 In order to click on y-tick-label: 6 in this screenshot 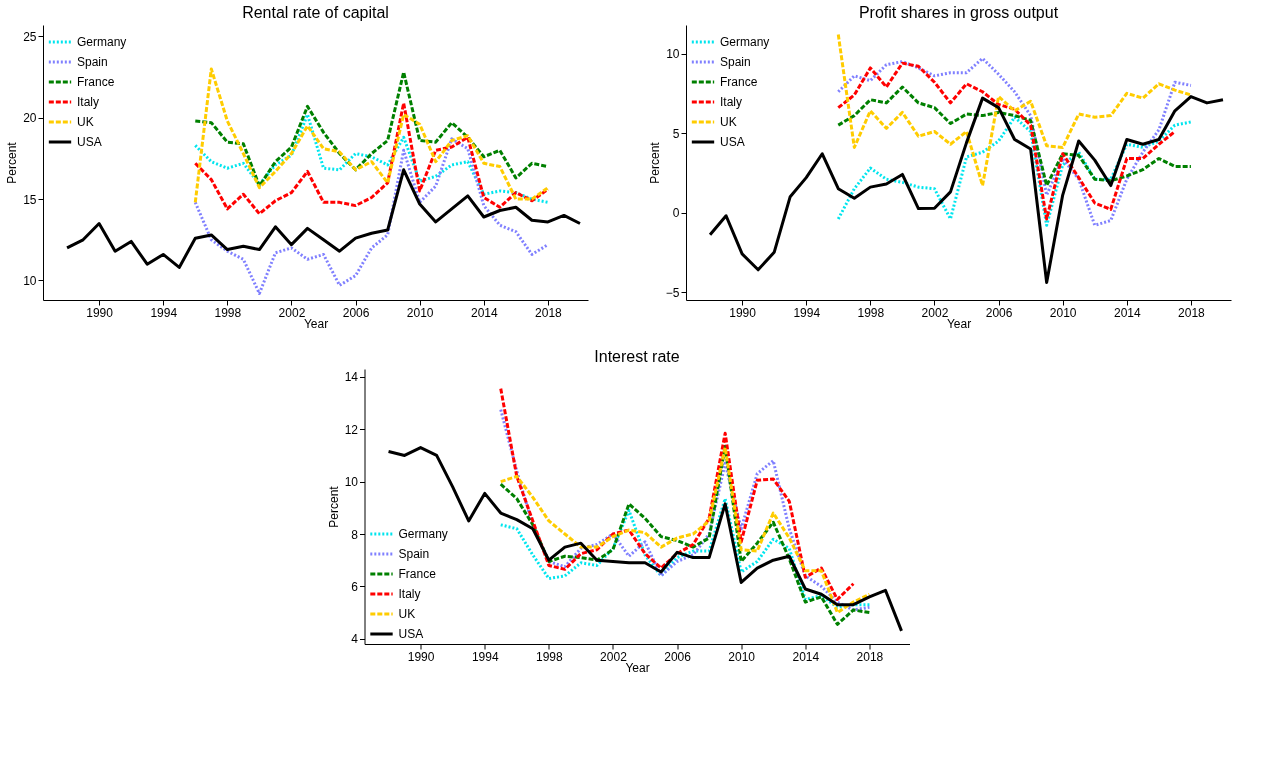, I will do `click(355, 586)`.